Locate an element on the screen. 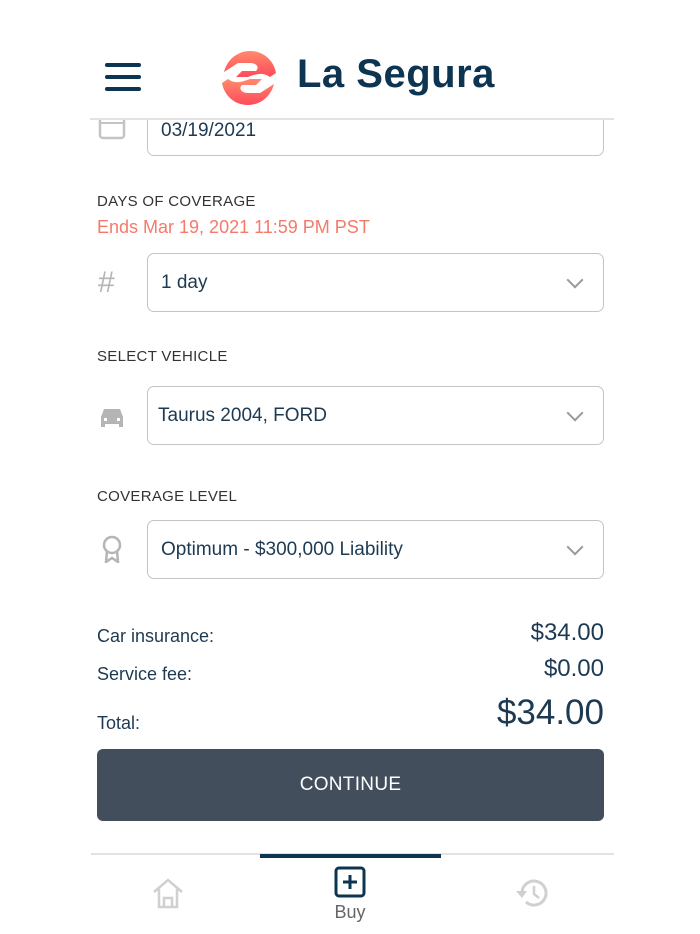  home-icon is located at coordinates (168, 893).